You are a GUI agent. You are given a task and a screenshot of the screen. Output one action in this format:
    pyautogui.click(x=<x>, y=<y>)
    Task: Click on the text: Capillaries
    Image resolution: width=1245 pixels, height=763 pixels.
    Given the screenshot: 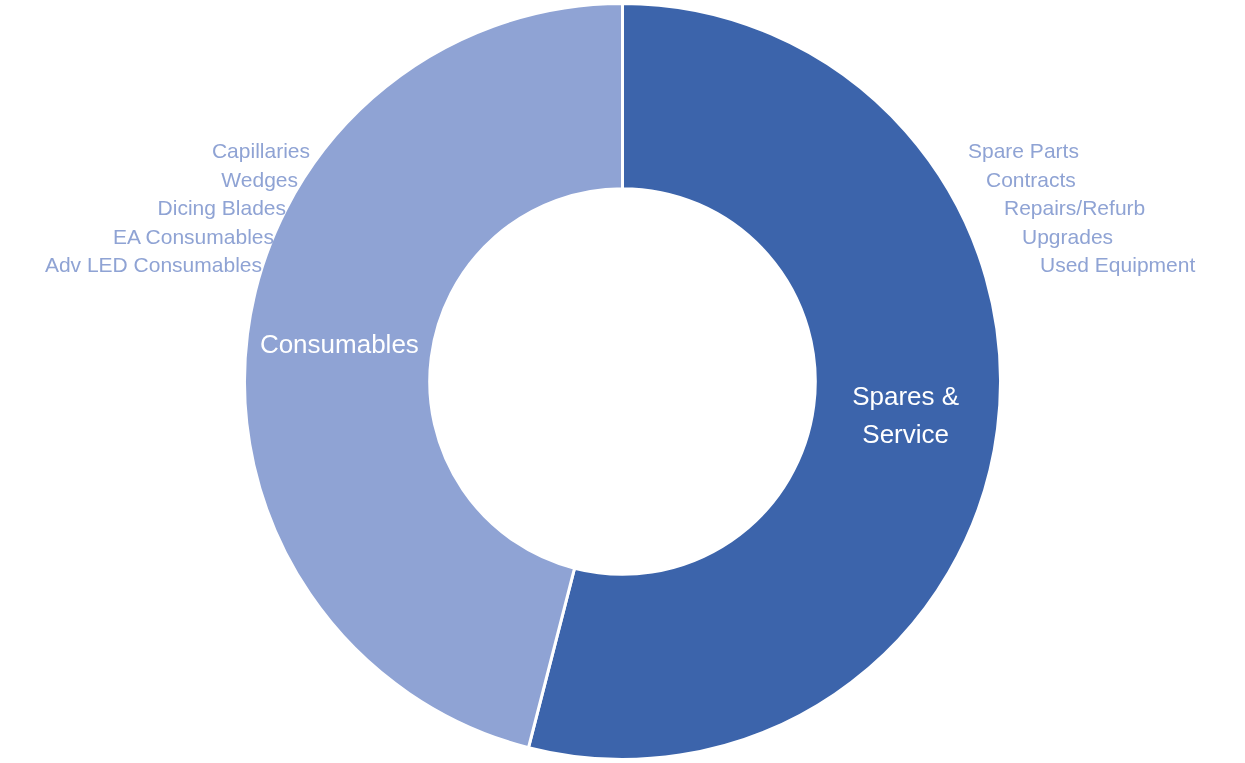 What is the action you would take?
    pyautogui.click(x=260, y=151)
    